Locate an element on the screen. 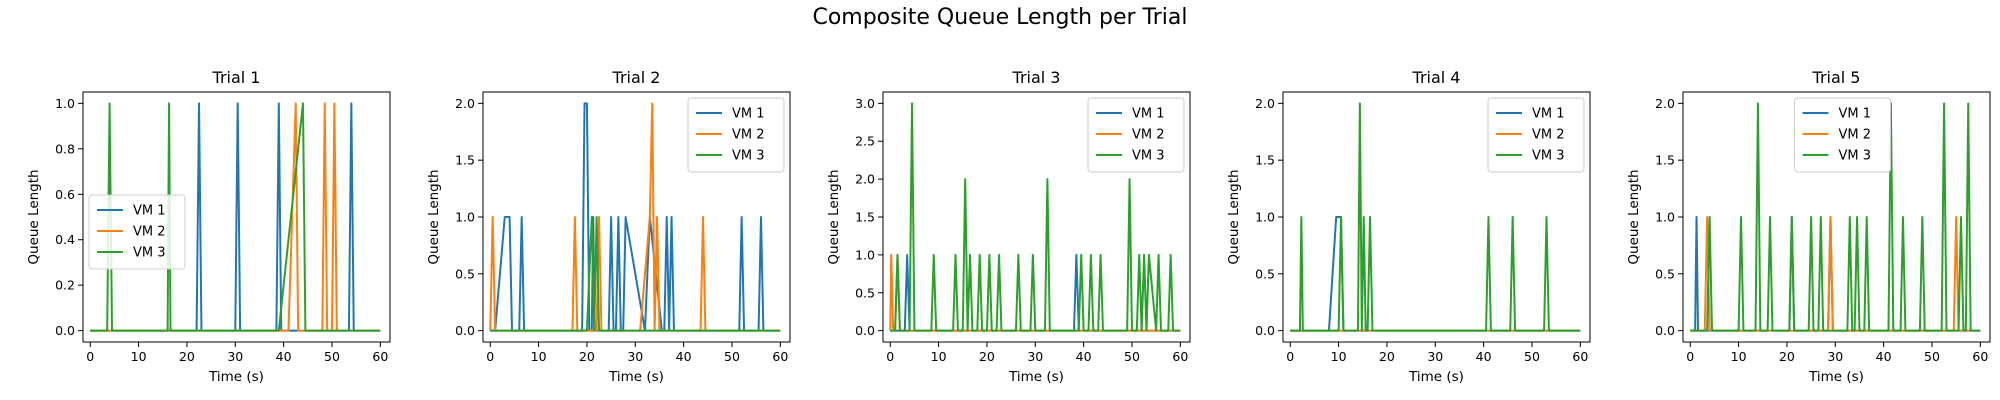 The height and width of the screenshot is (400, 2000). y-tick-label: 0.2 is located at coordinates (65, 285).